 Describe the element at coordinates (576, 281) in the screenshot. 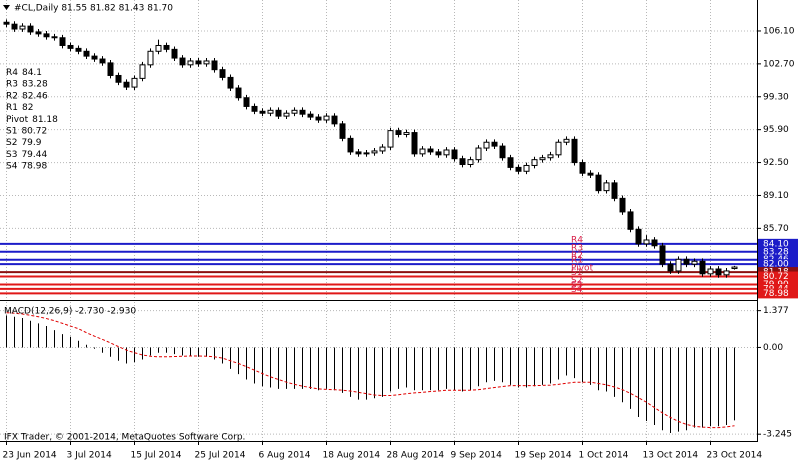

I see `pivot-tag: S2` at that location.